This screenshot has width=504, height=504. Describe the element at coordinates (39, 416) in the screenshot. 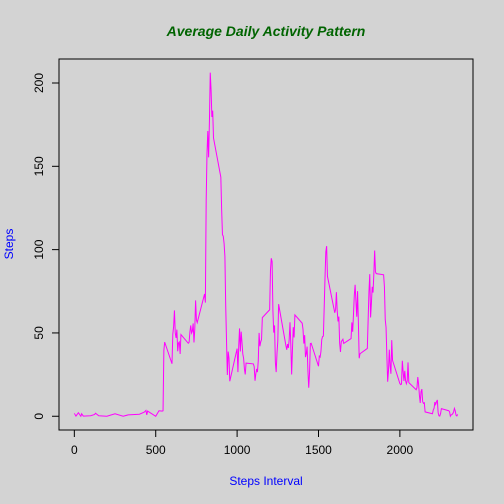

I see `y-tick-label: 0` at that location.